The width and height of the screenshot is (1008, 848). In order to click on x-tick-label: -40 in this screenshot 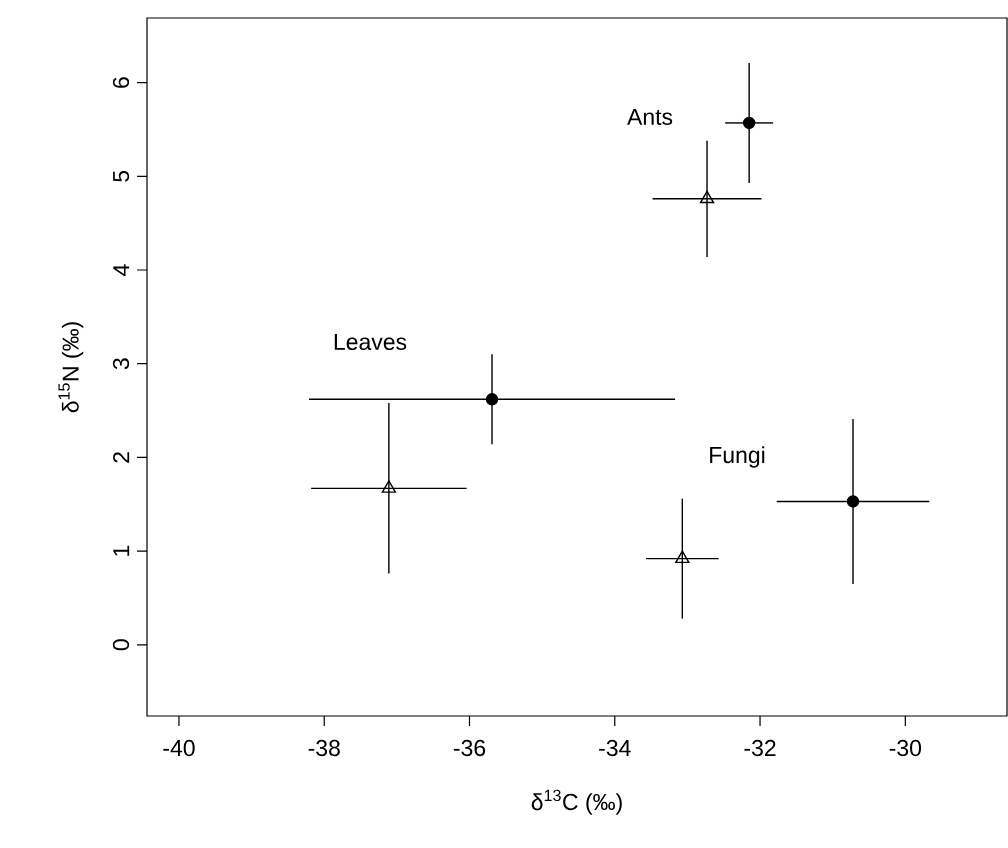, I will do `click(179, 748)`.